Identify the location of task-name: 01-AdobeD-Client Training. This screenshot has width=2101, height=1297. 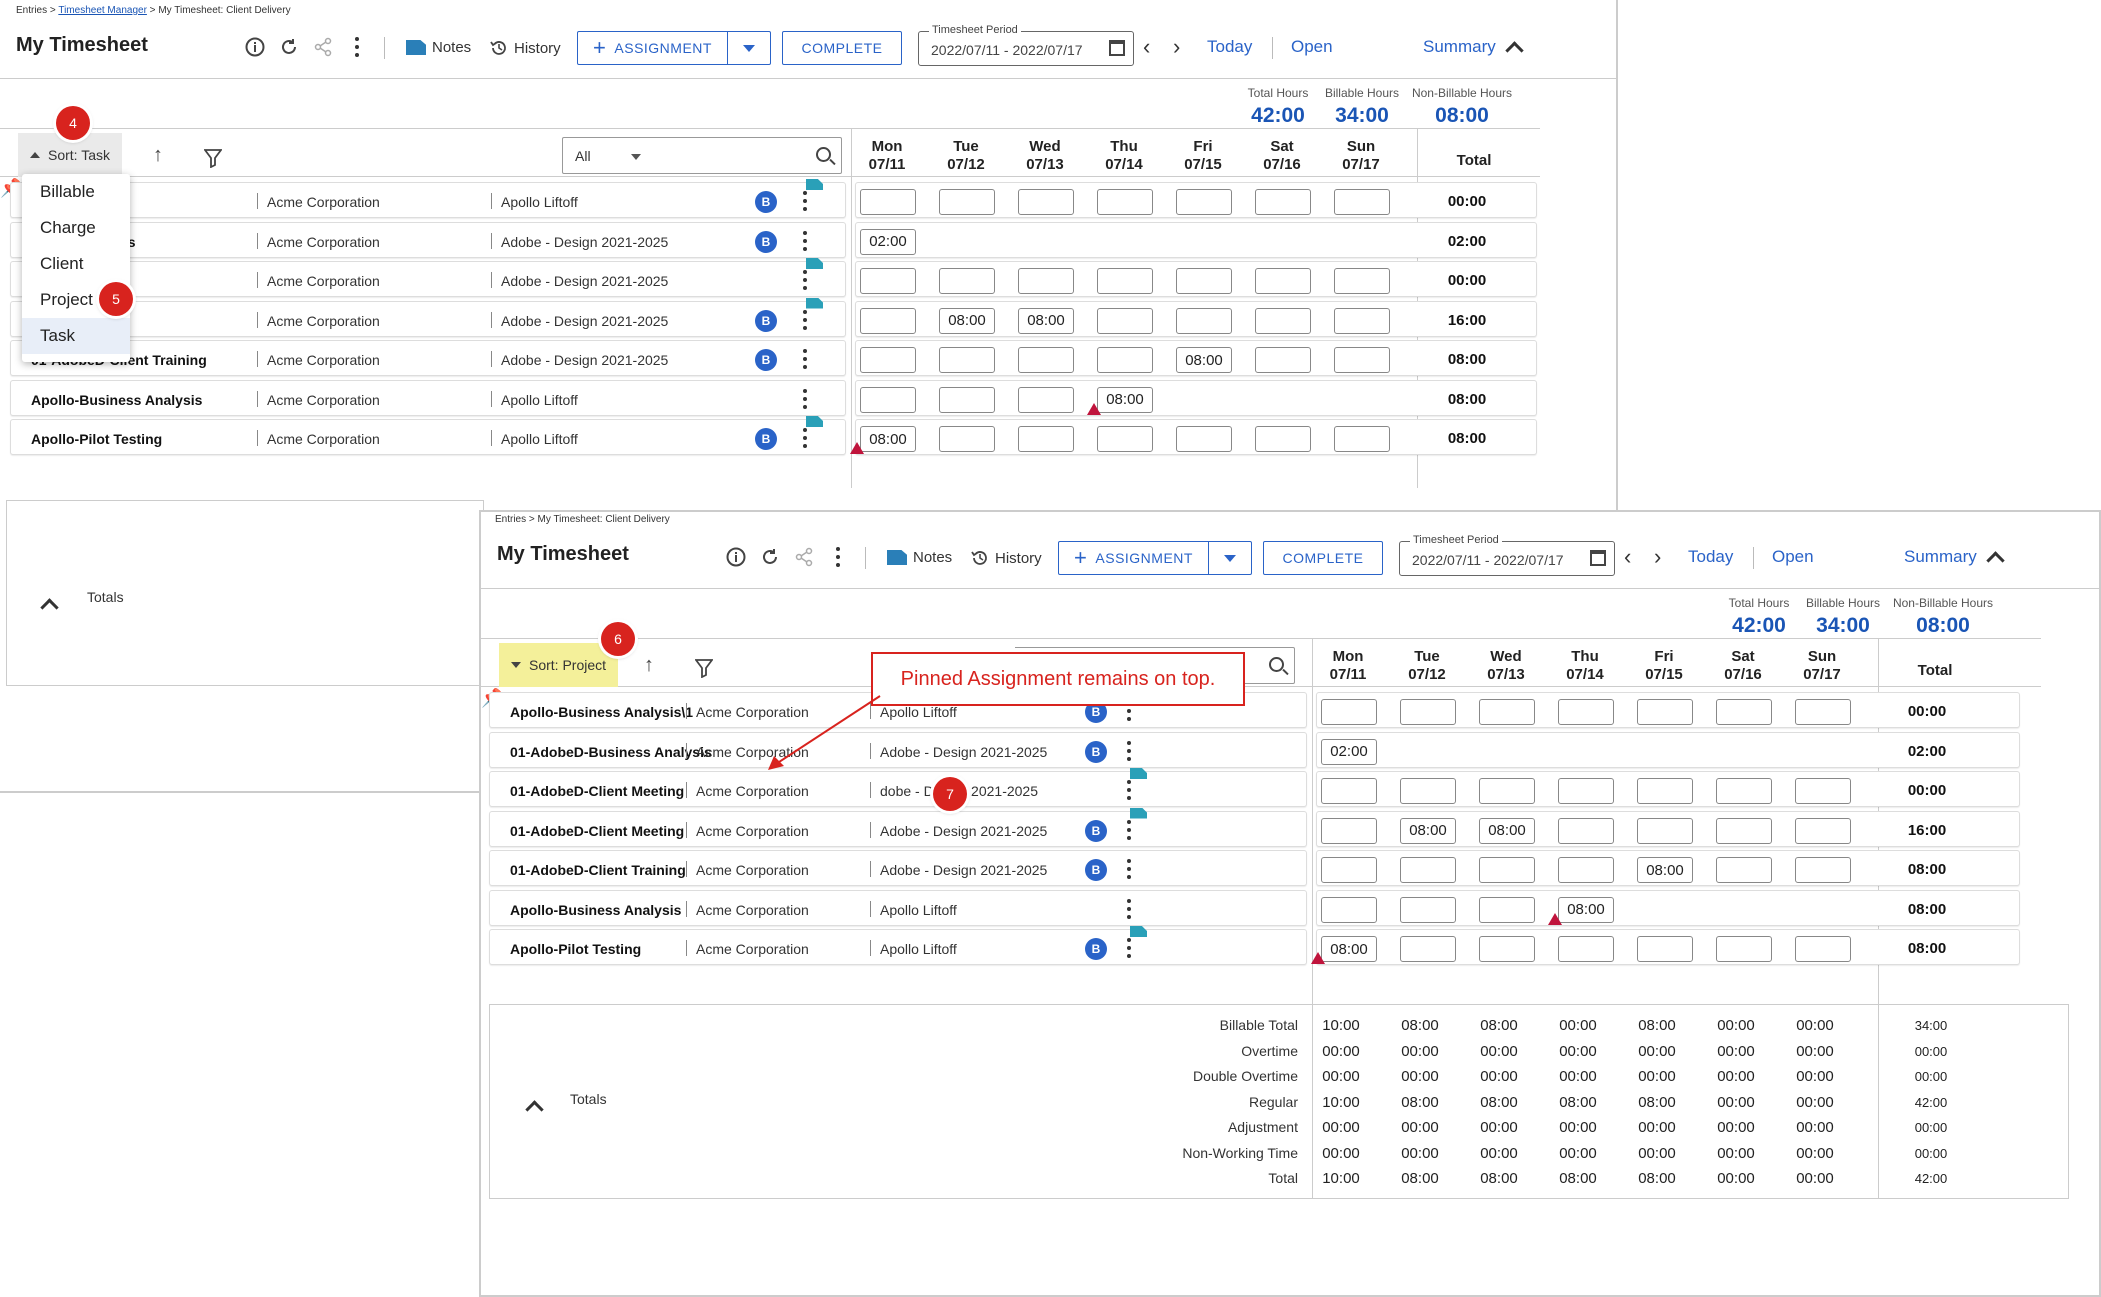
(598, 870).